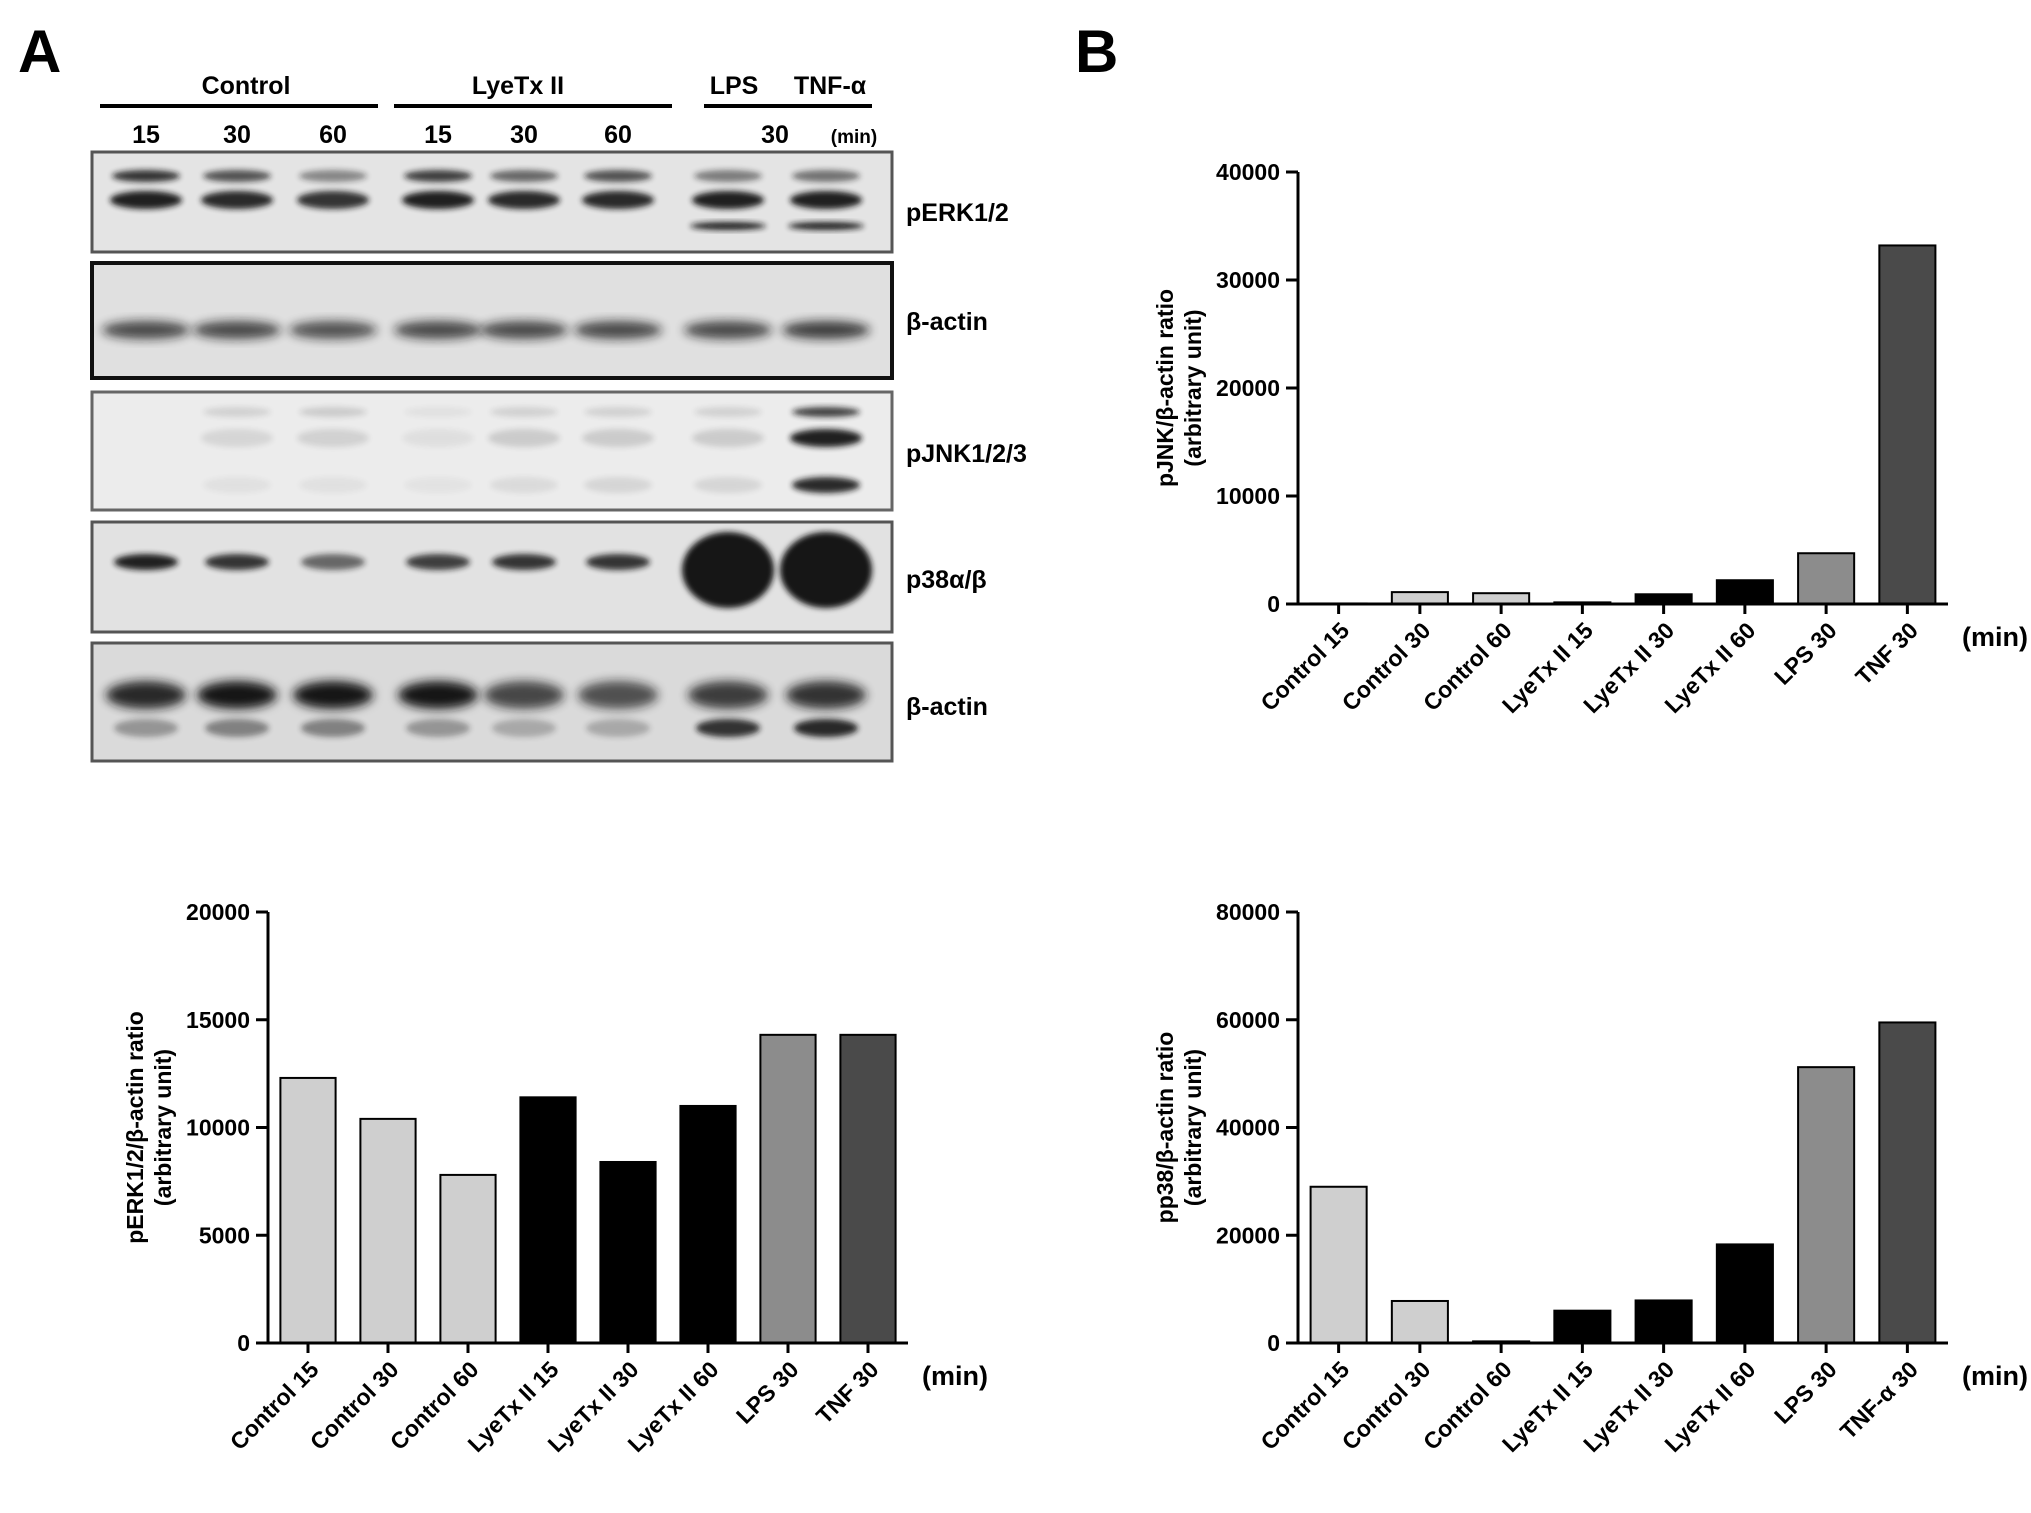  What do you see at coordinates (146, 135) in the screenshot?
I see `time-label: 15` at bounding box center [146, 135].